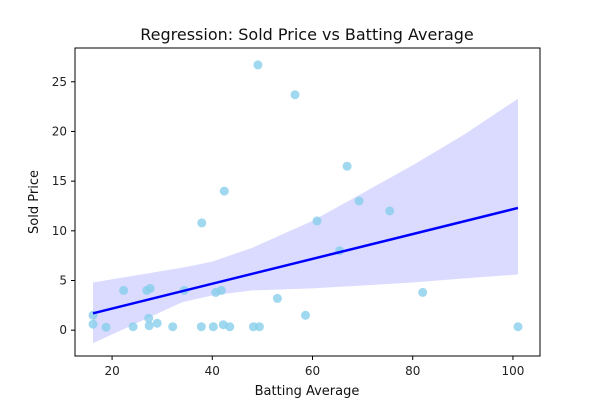  What do you see at coordinates (111, 371) in the screenshot?
I see `x-tick-label: 20` at bounding box center [111, 371].